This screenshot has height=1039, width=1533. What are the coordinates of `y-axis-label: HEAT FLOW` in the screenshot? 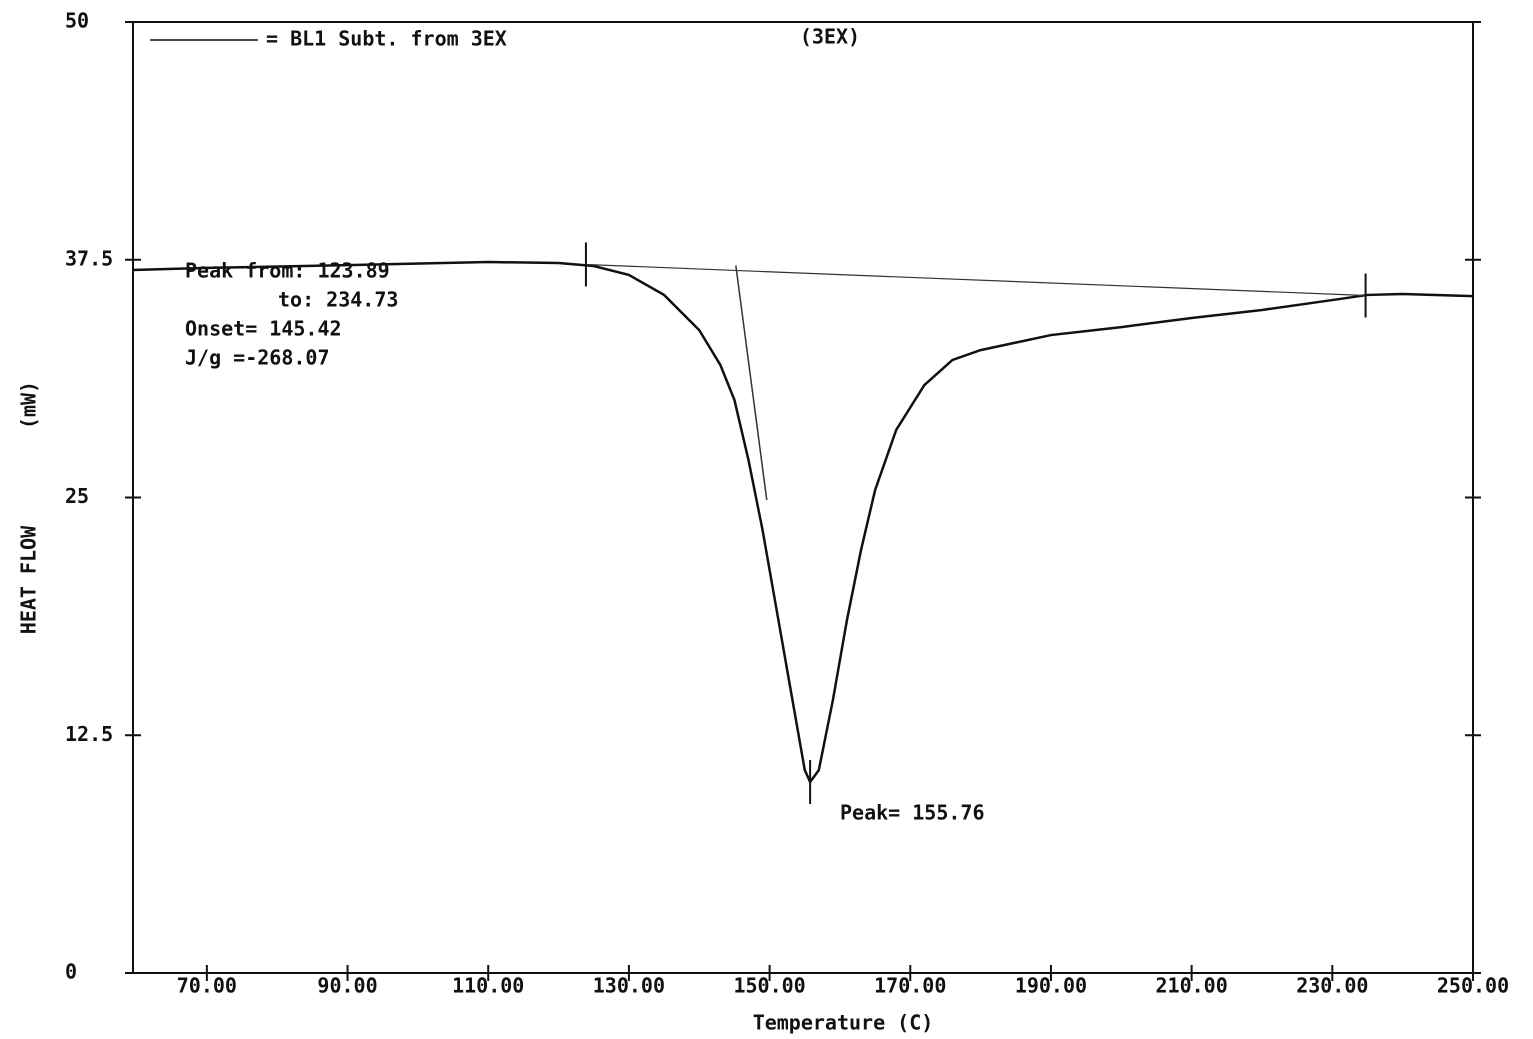 It's located at (29, 579).